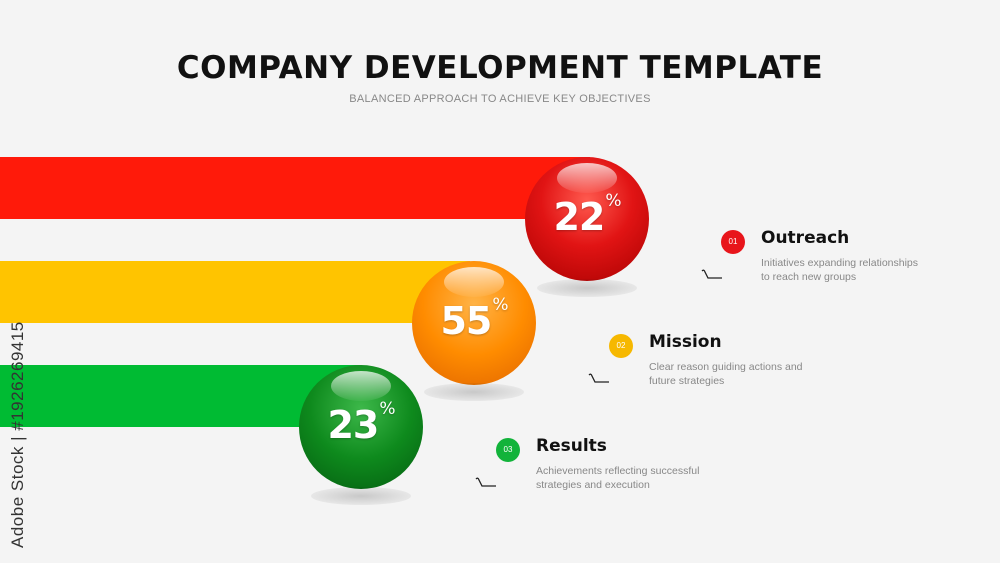  I want to click on percent-ball-results: 23%, so click(361, 435).